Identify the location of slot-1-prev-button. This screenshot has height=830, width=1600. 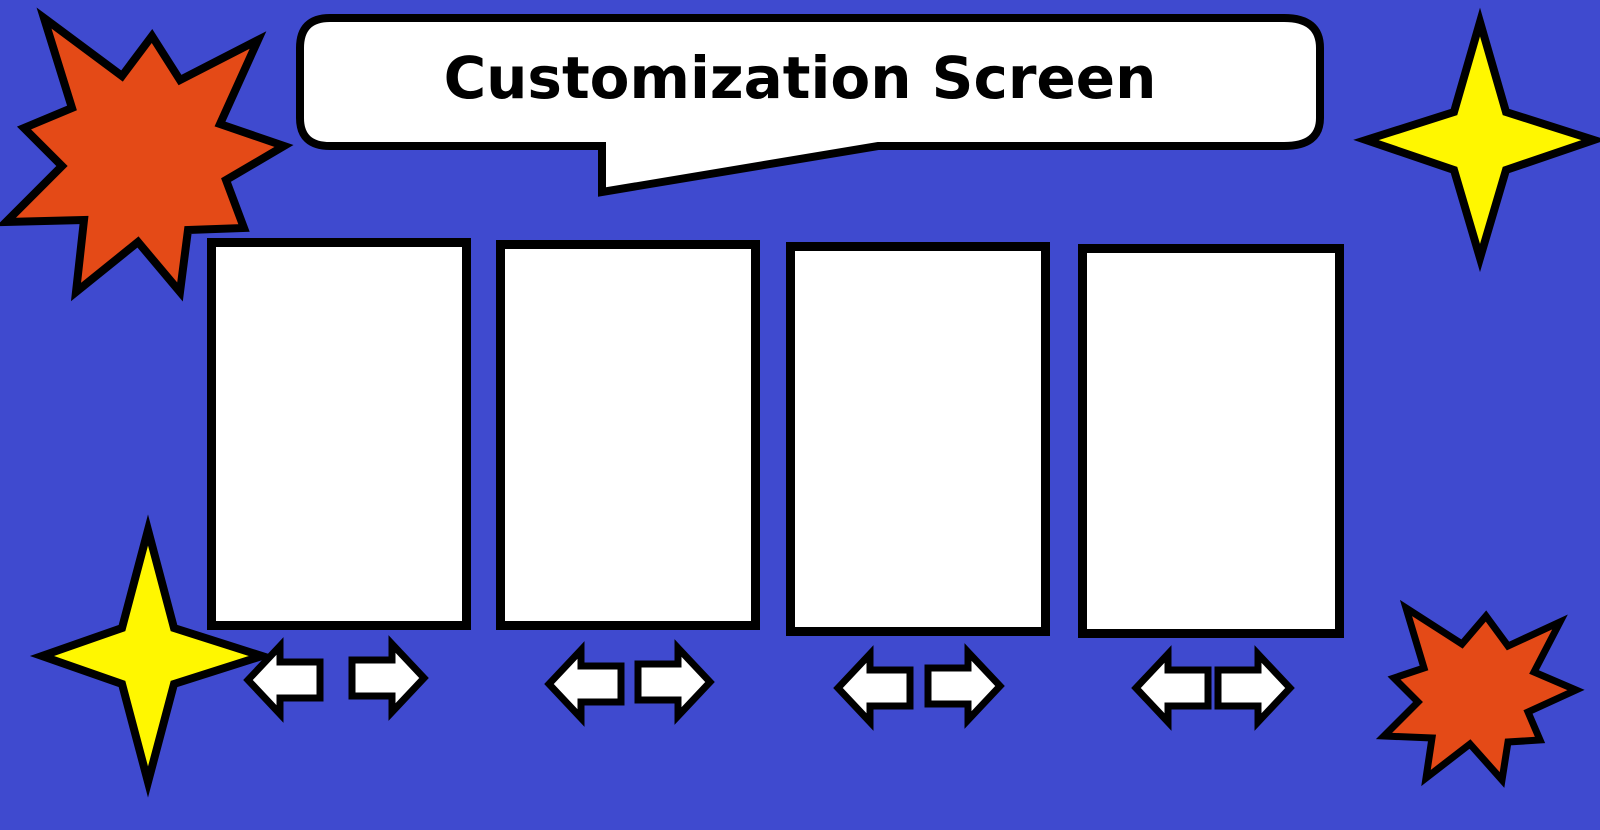
(284, 680).